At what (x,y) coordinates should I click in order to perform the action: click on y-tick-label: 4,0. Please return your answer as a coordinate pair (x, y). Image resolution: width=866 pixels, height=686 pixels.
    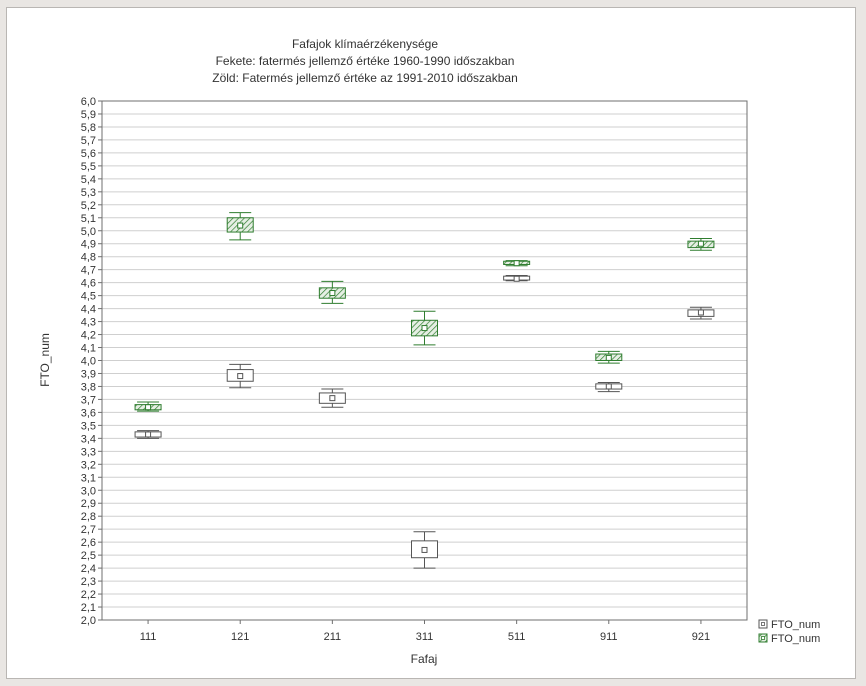
    Looking at the image, I should click on (88, 362).